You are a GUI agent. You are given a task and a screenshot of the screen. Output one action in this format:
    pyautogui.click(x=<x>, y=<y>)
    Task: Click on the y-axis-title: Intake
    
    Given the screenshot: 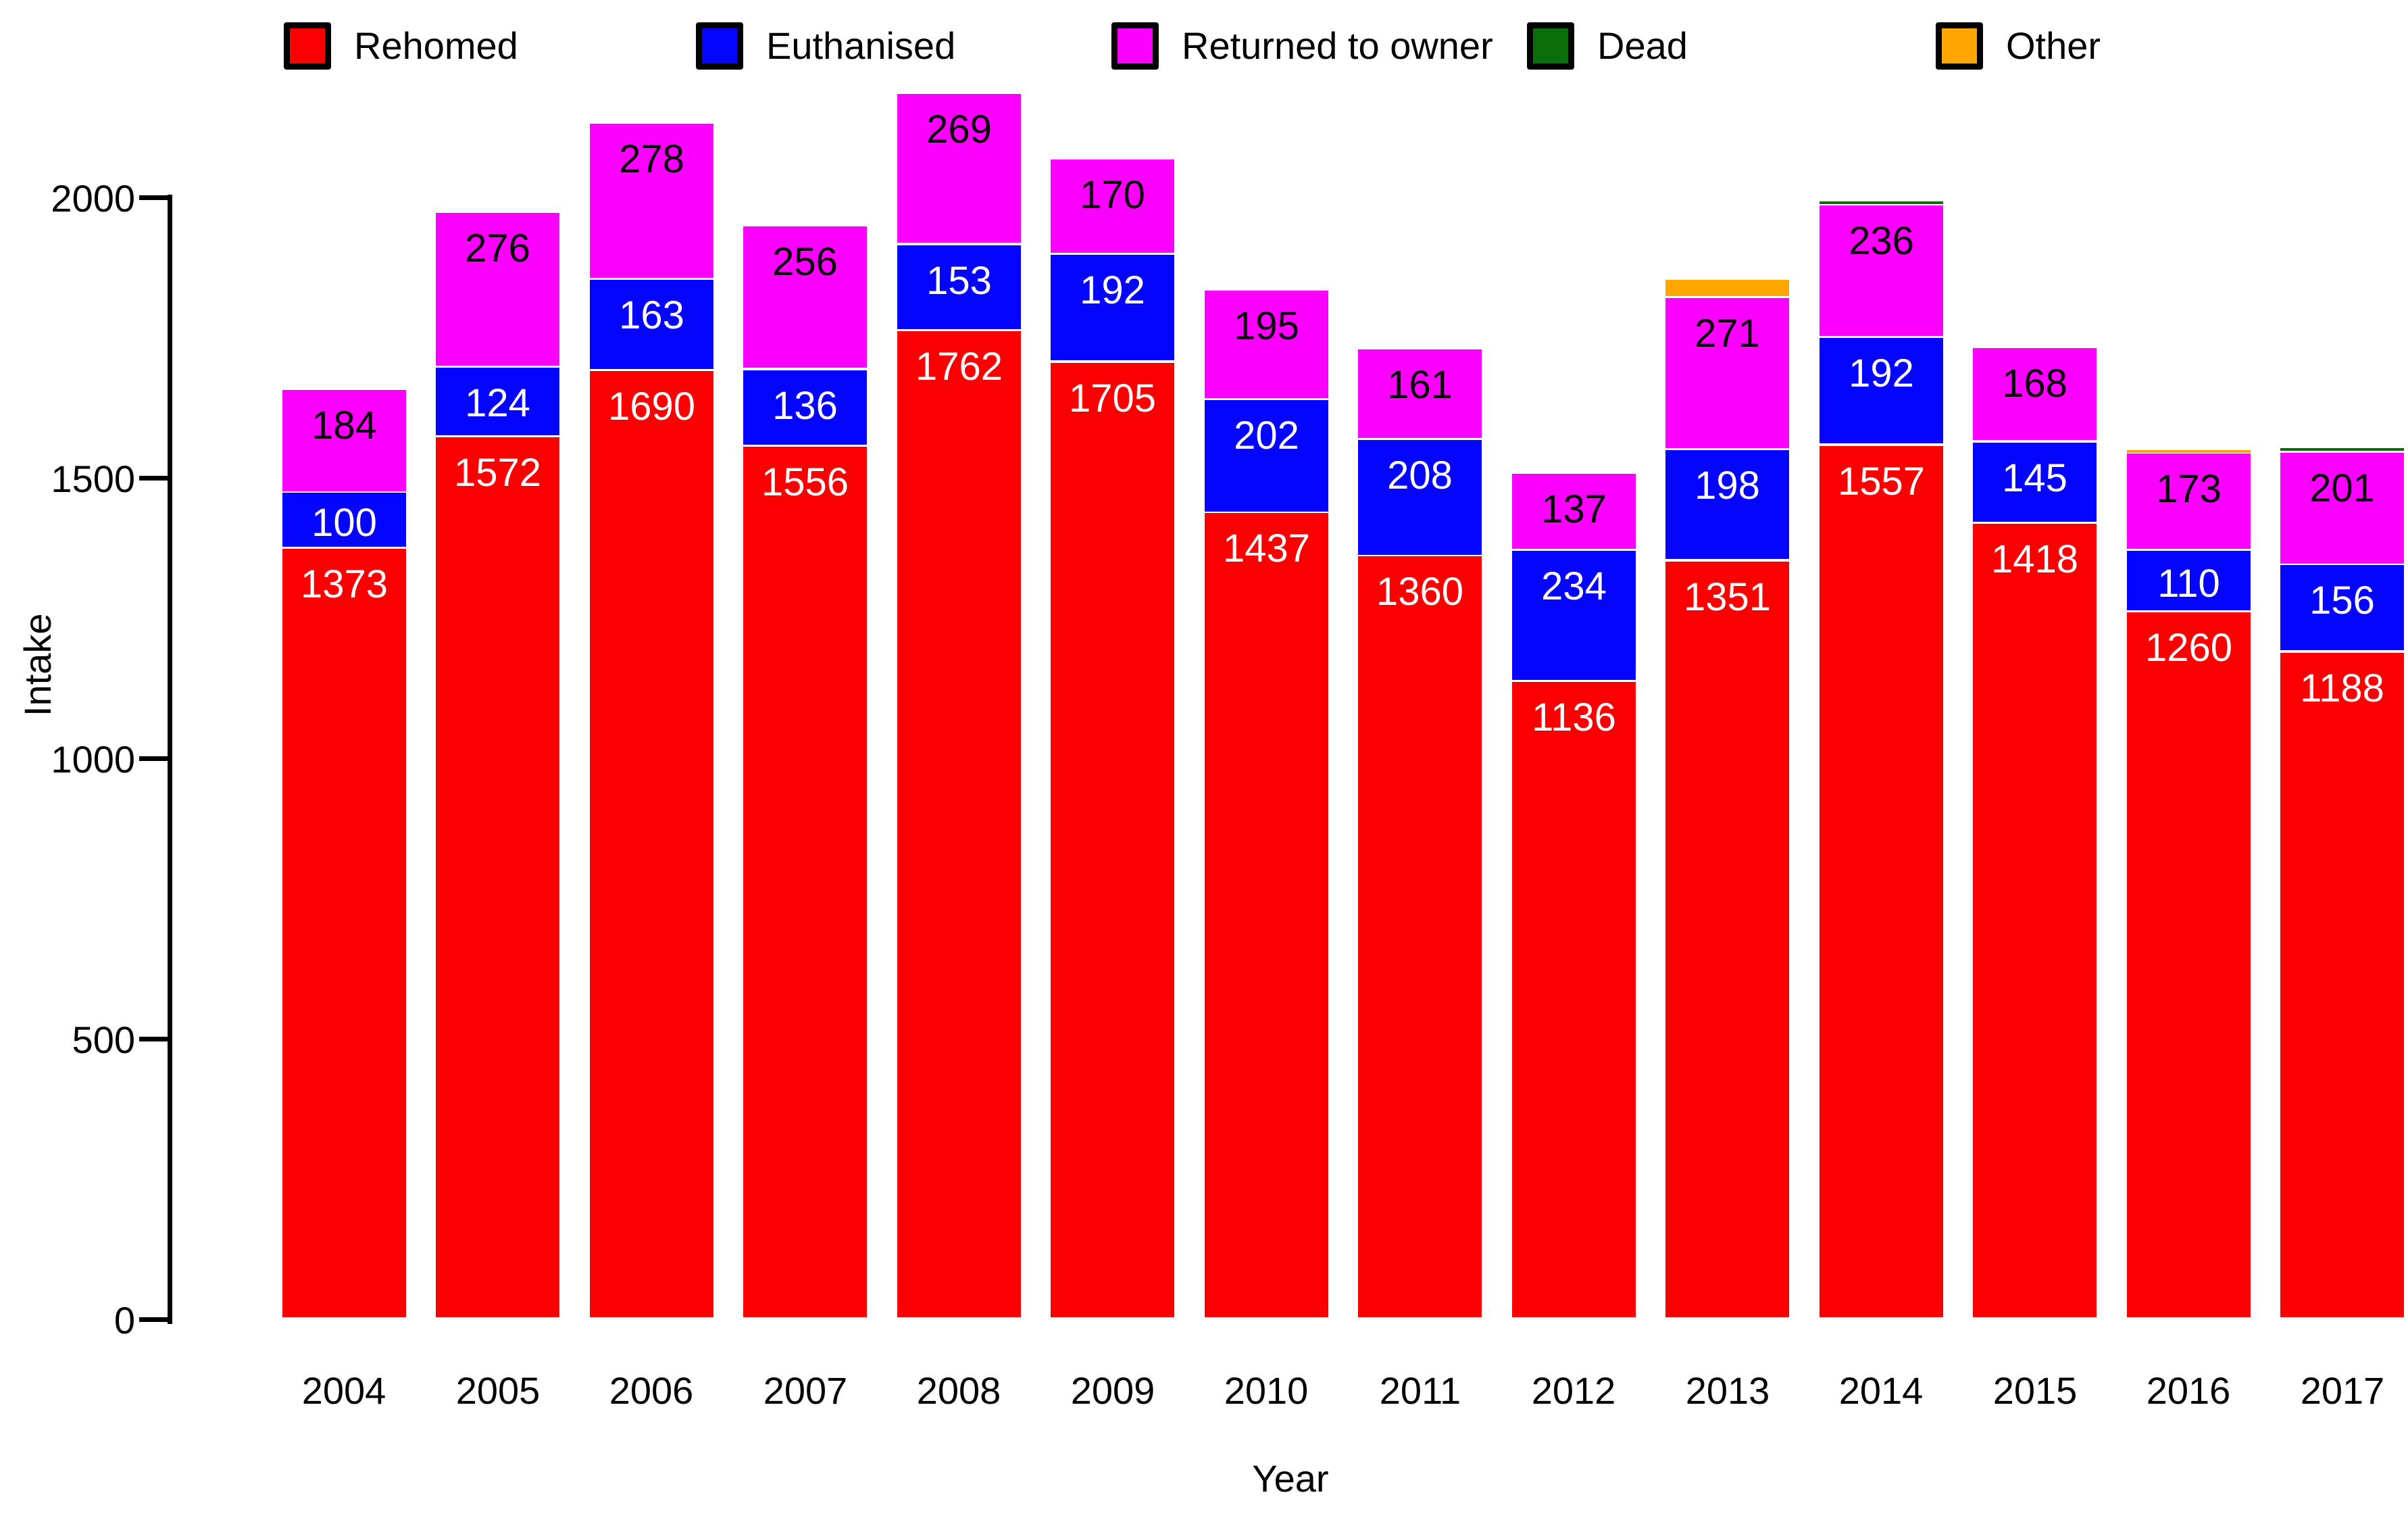 What is the action you would take?
    pyautogui.click(x=38, y=664)
    